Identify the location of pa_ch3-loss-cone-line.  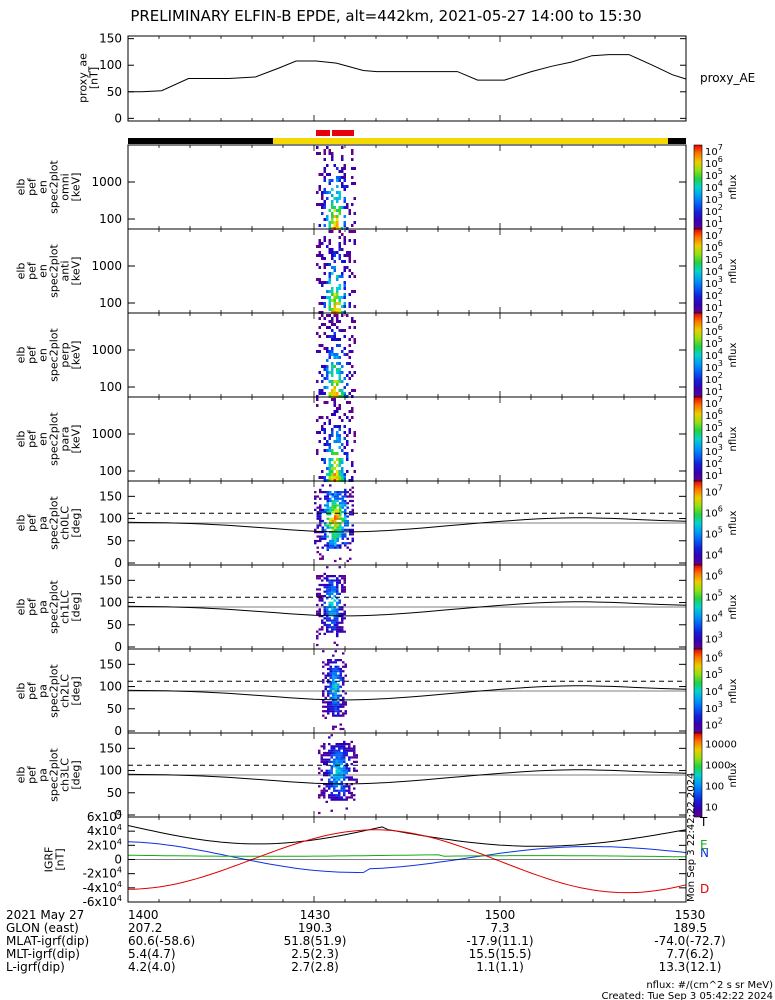
(407, 777).